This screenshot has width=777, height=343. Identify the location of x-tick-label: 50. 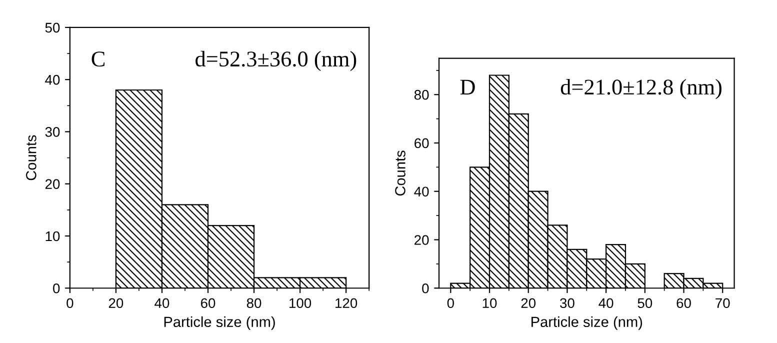
(645, 303).